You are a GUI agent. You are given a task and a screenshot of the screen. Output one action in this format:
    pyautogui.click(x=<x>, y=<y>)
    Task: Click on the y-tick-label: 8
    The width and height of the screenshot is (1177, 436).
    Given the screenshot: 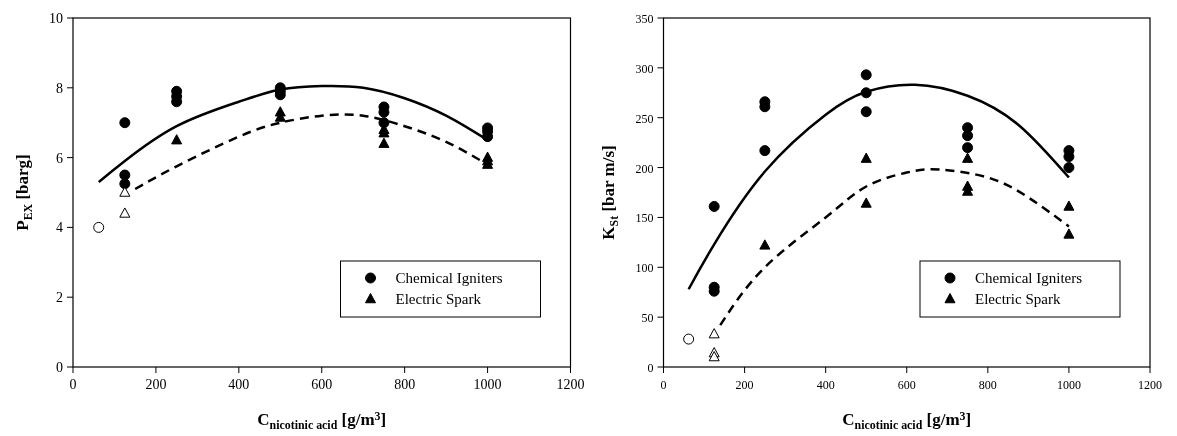 What is the action you would take?
    pyautogui.click(x=59, y=88)
    